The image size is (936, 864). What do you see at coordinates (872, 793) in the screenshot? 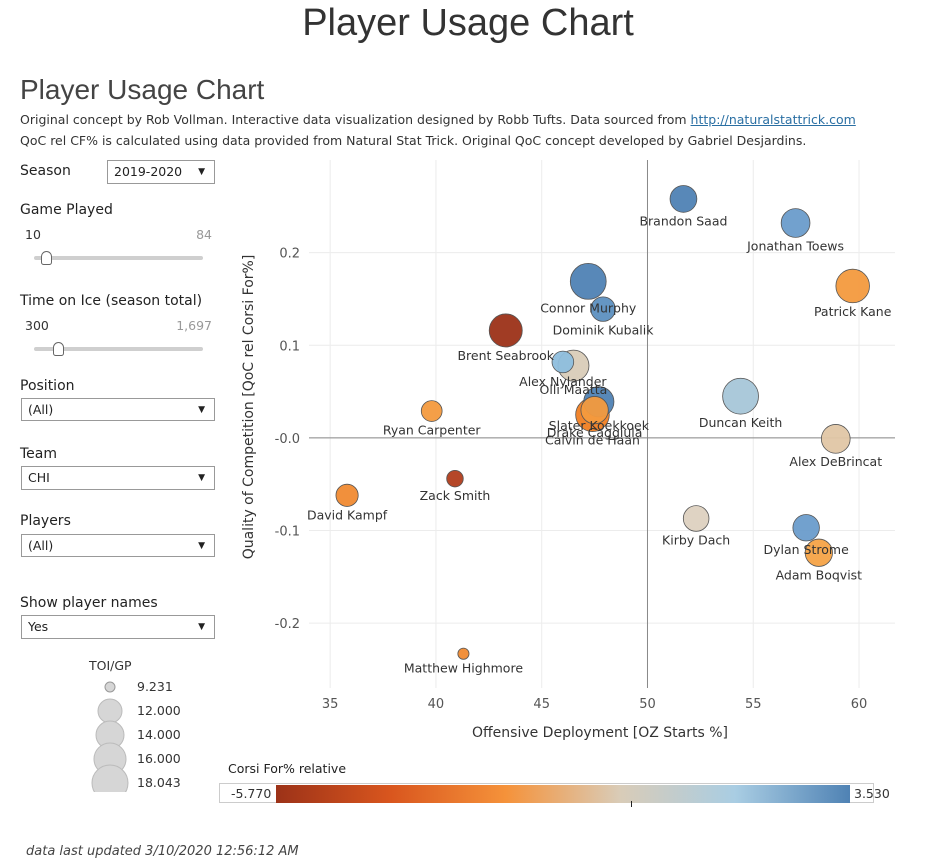
I see `color-legend-max: 3.530` at bounding box center [872, 793].